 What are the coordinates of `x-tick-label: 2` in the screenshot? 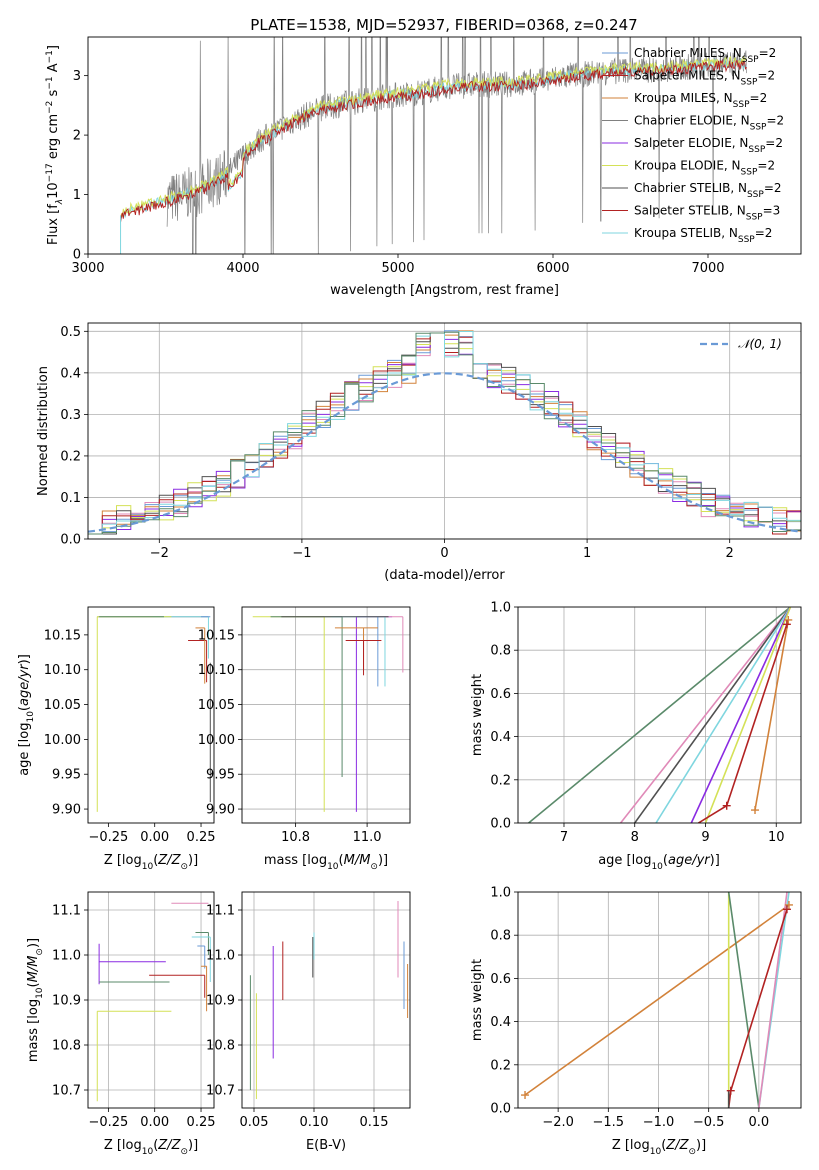 It's located at (730, 553).